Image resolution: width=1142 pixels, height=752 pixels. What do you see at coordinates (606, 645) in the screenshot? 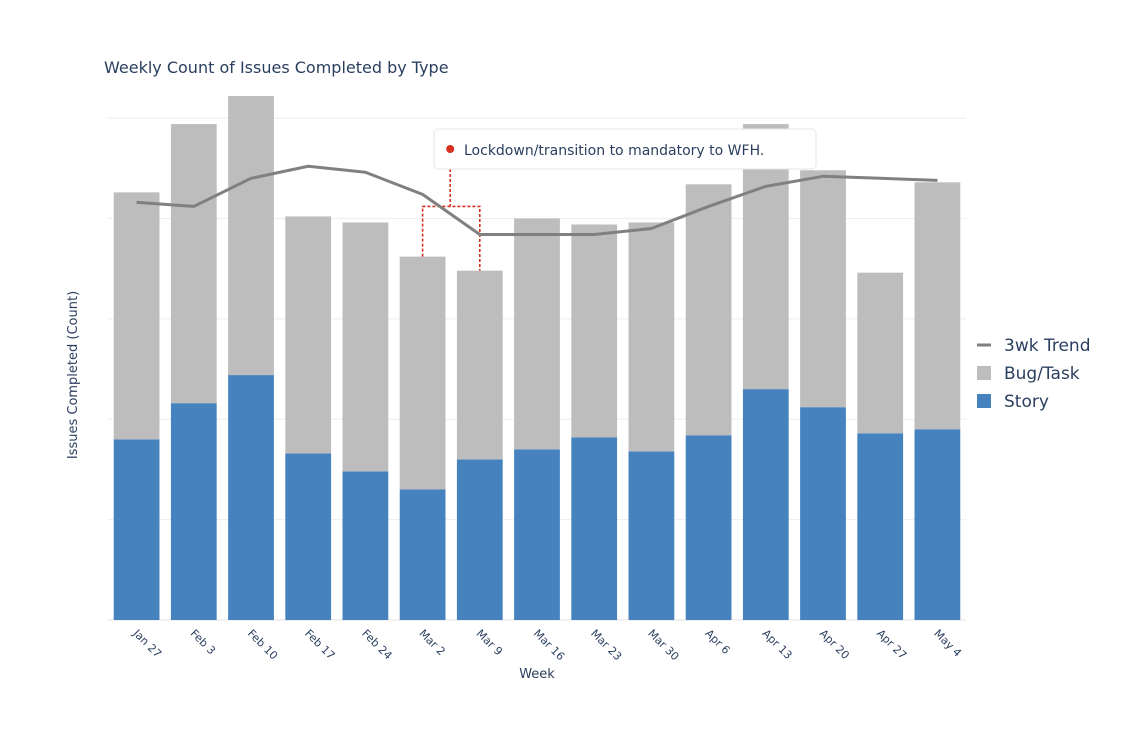
I see `x-tick-label: Mar 23` at bounding box center [606, 645].